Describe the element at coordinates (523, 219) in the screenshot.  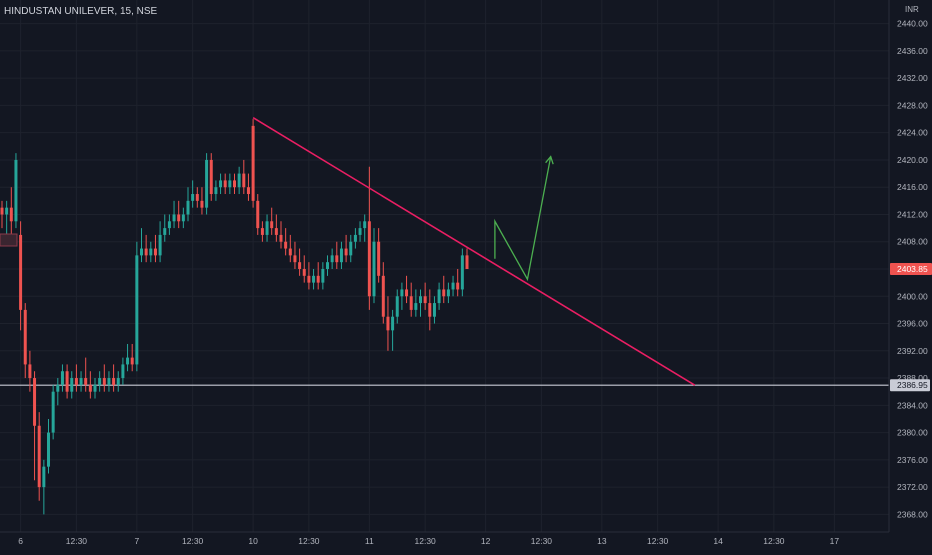
I see `projection-path` at that location.